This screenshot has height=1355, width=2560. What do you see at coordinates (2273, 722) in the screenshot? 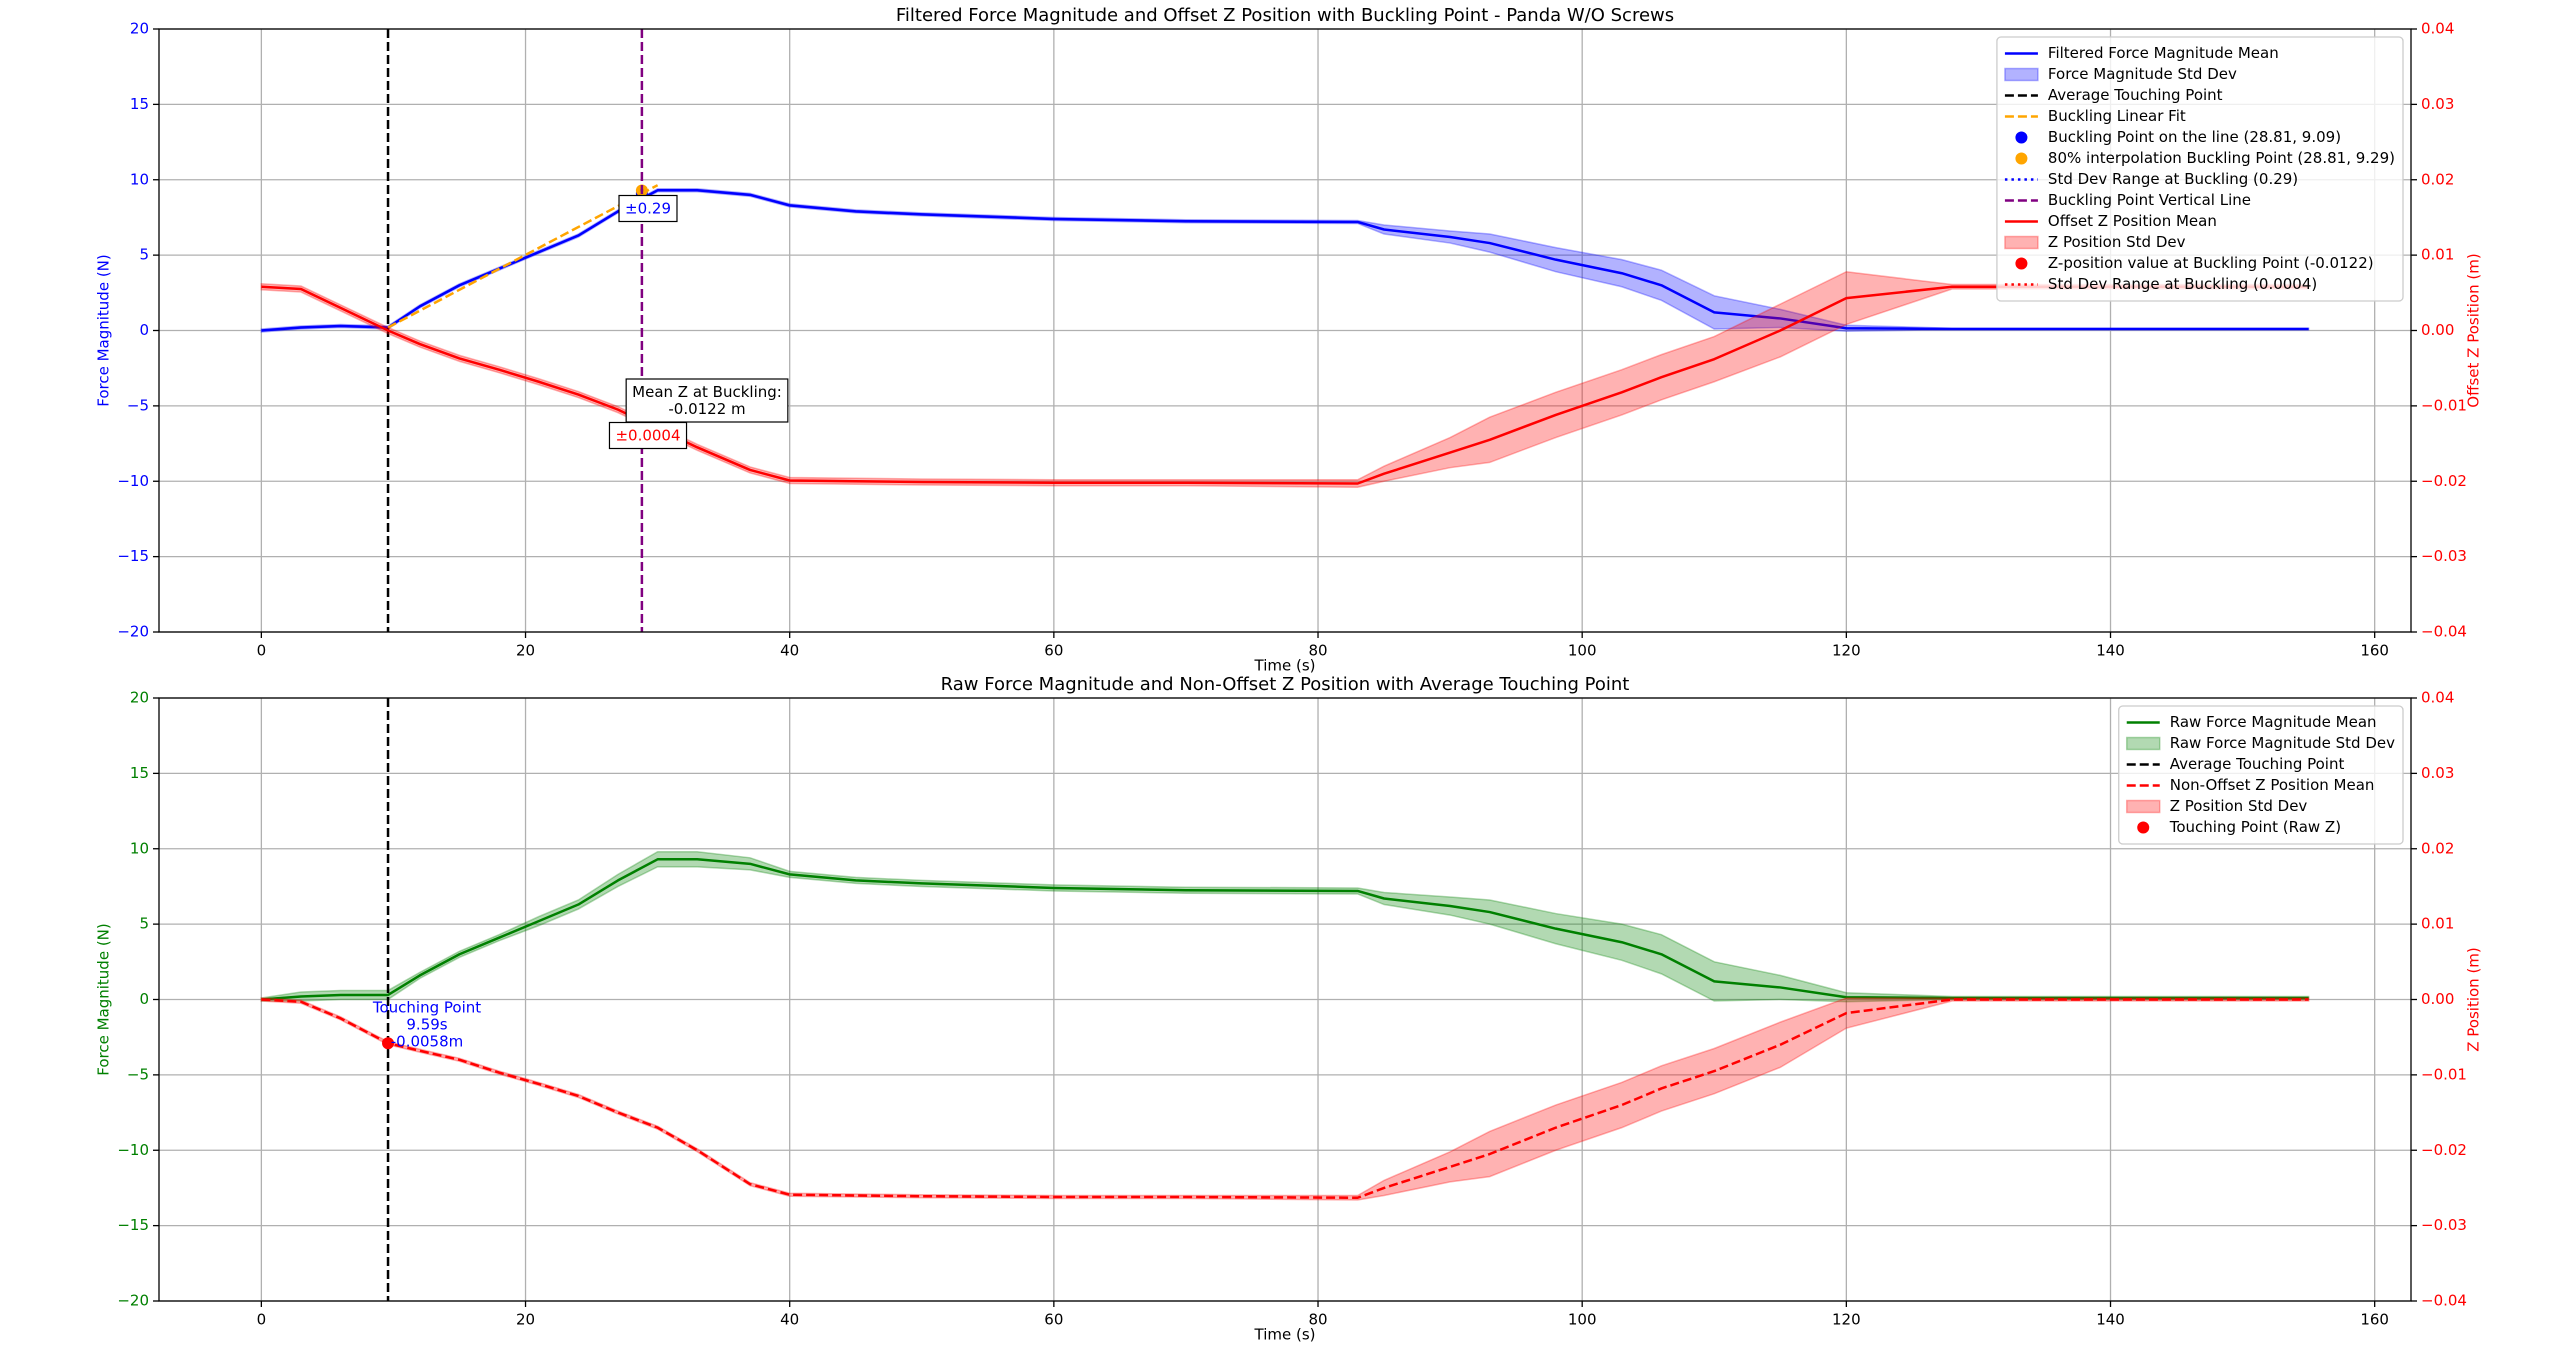
I see `legend-label: Raw Force Magnitude Mean` at bounding box center [2273, 722].